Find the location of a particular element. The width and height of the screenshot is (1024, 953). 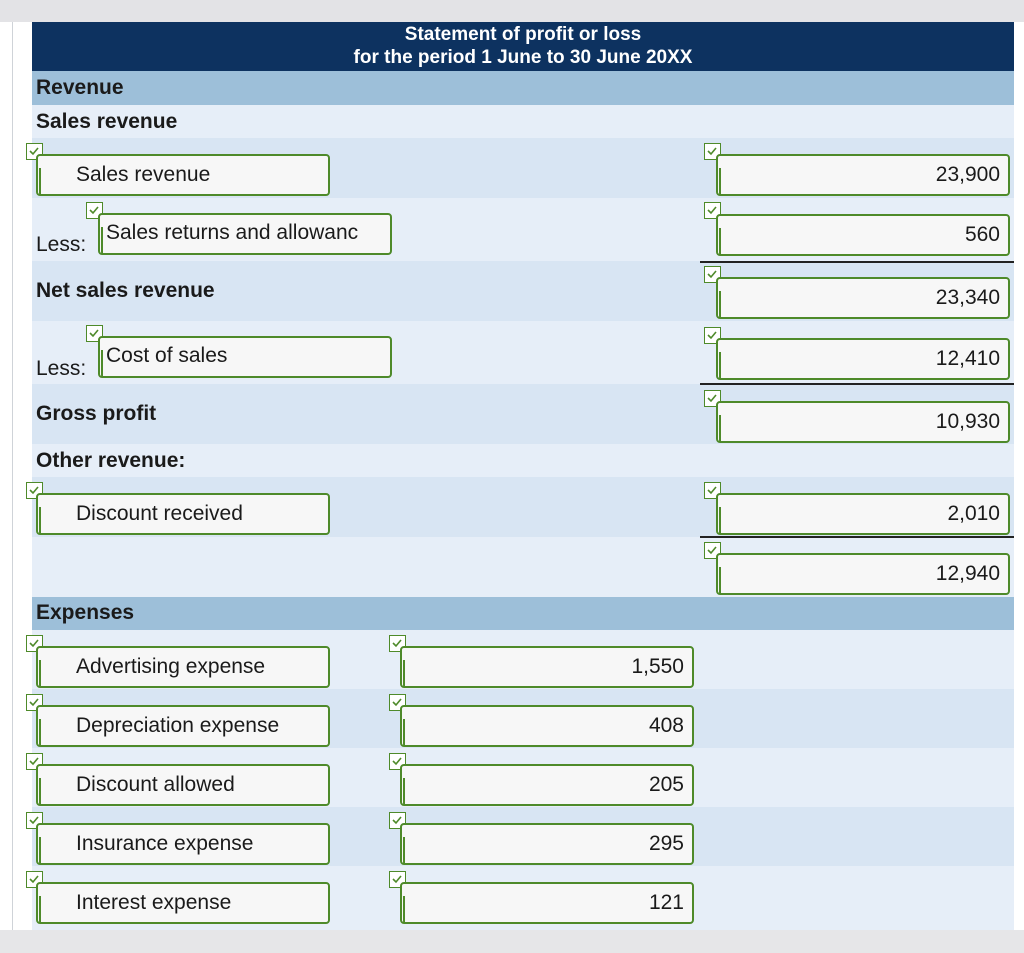

sales-returns-amount-field: 560 is located at coordinates (863, 235).